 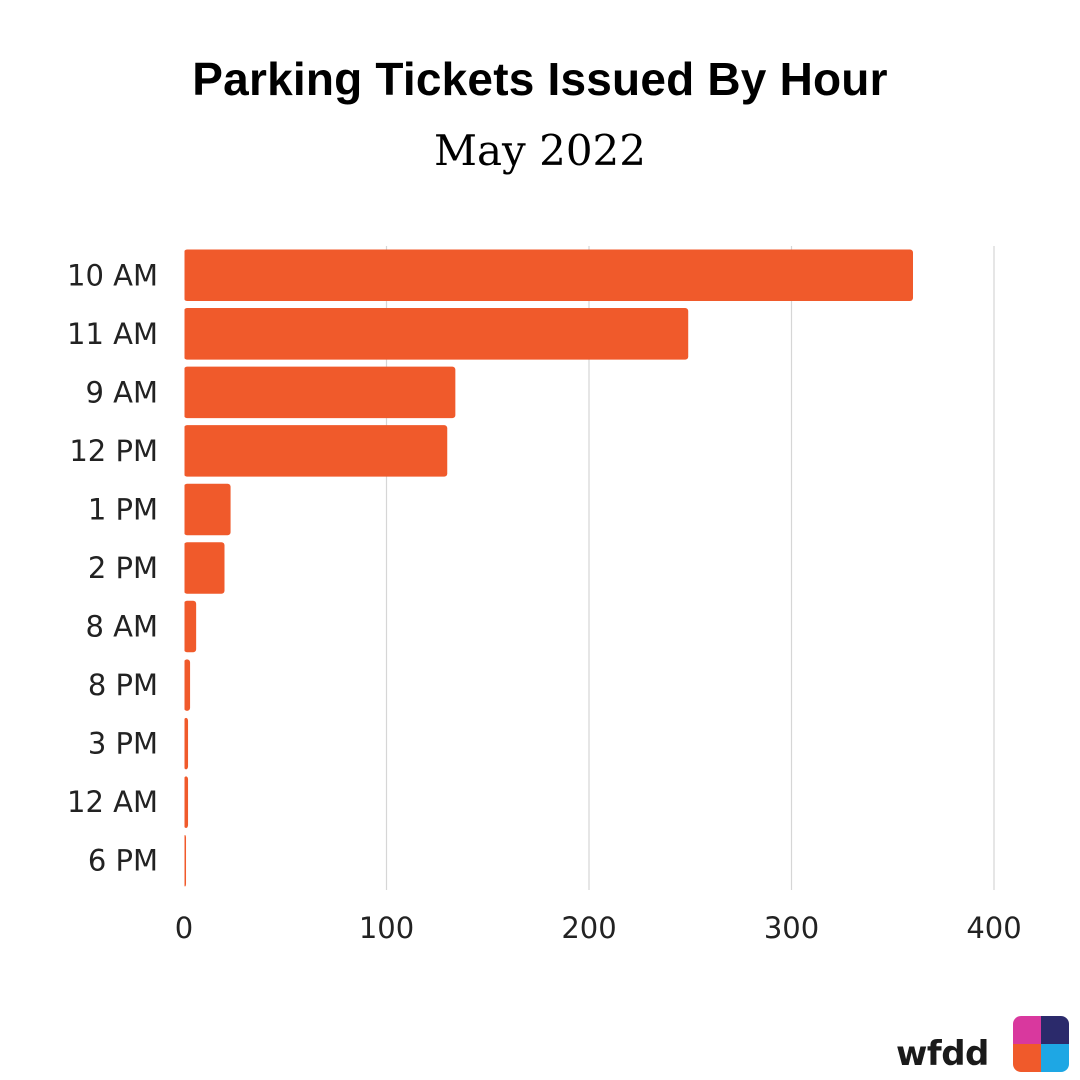 I want to click on x-tick-label: 200, so click(x=588, y=928).